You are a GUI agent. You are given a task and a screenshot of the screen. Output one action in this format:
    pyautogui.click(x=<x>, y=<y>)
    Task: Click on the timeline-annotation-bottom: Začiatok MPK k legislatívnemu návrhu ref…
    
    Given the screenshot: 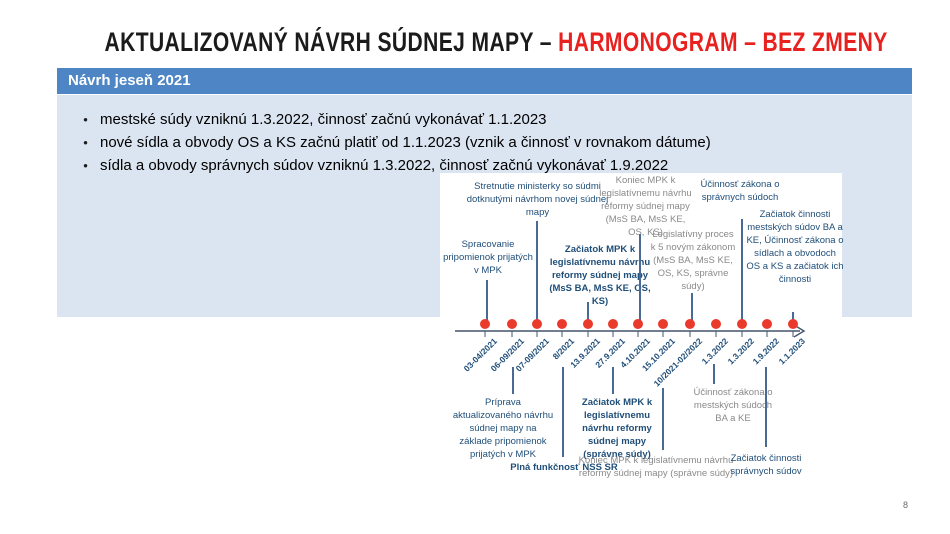 What is the action you would take?
    pyautogui.click(x=617, y=428)
    